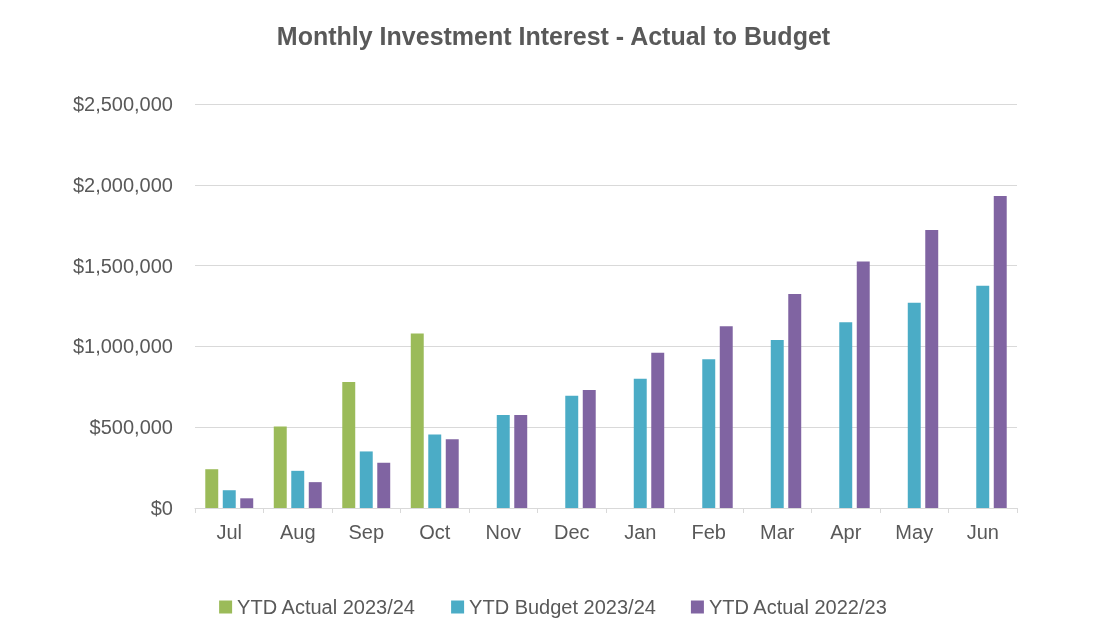 The height and width of the screenshot is (634, 1107). I want to click on y-tick-label: $2,000,000, so click(122, 184).